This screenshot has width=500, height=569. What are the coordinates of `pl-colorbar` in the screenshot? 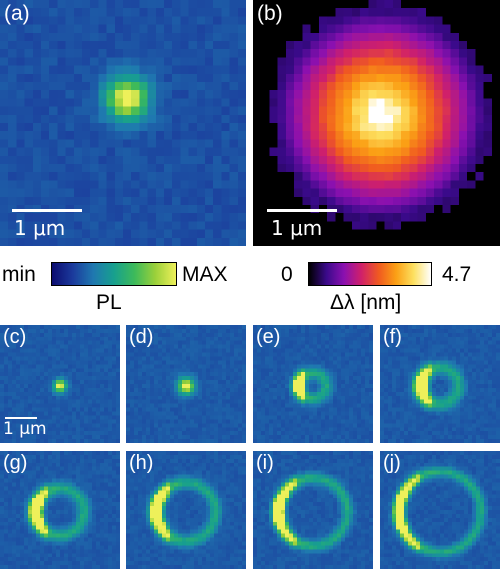 It's located at (114, 274).